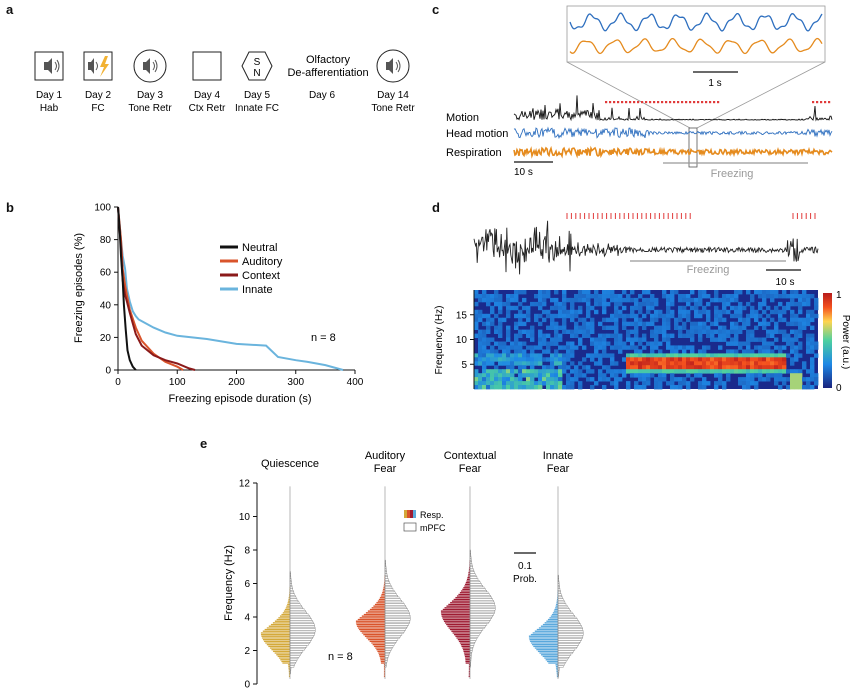 The image size is (850, 698). Describe the element at coordinates (785, 282) in the screenshot. I see `d-scale-label: 10 s` at that location.